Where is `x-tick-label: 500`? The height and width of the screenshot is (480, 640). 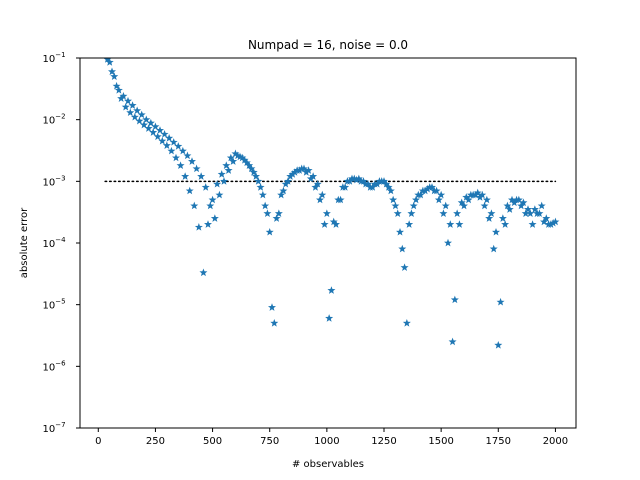 x-tick-label: 500 is located at coordinates (212, 441).